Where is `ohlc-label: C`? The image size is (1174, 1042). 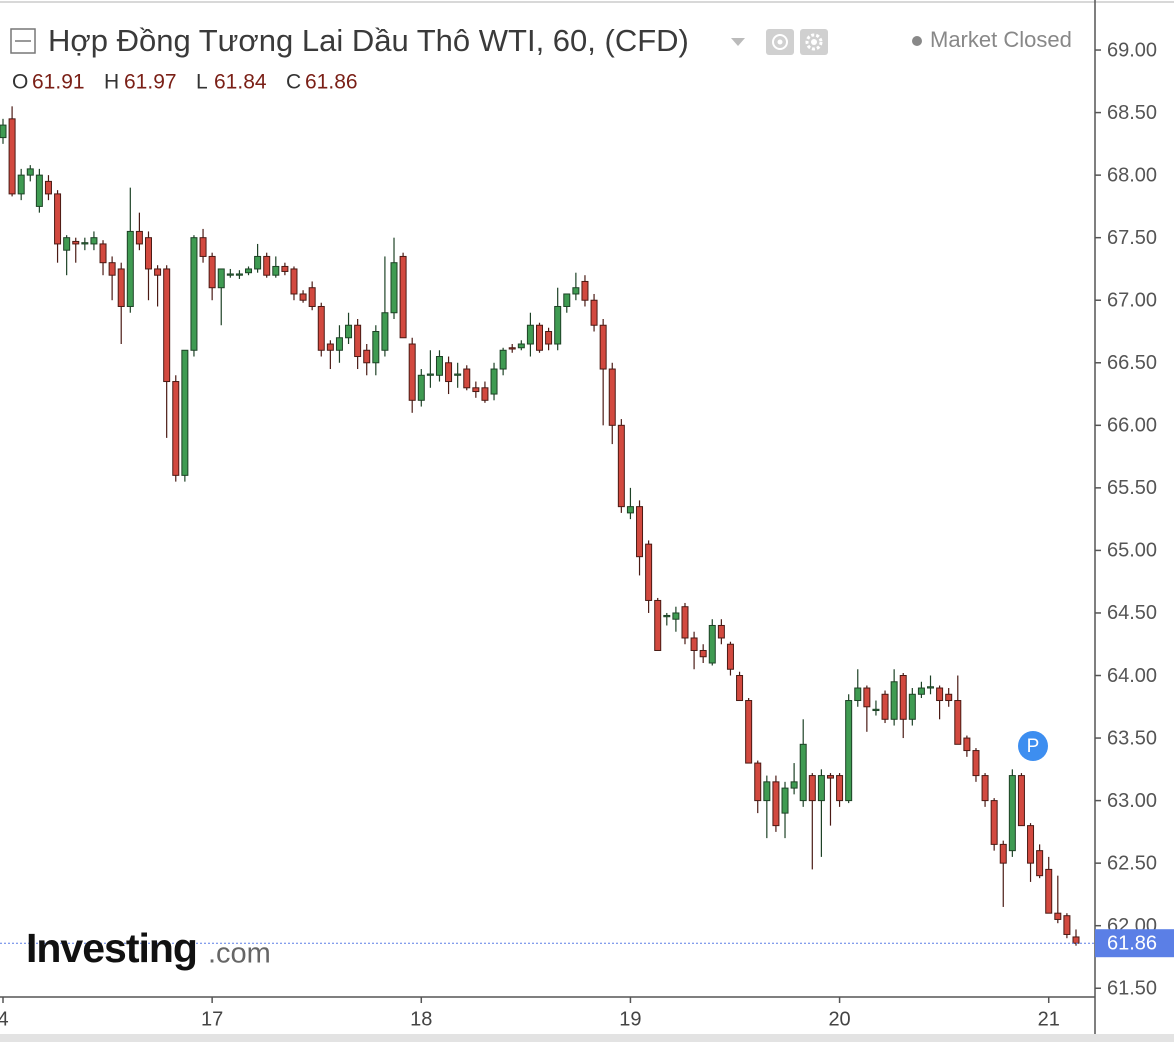 ohlc-label: C is located at coordinates (293, 82).